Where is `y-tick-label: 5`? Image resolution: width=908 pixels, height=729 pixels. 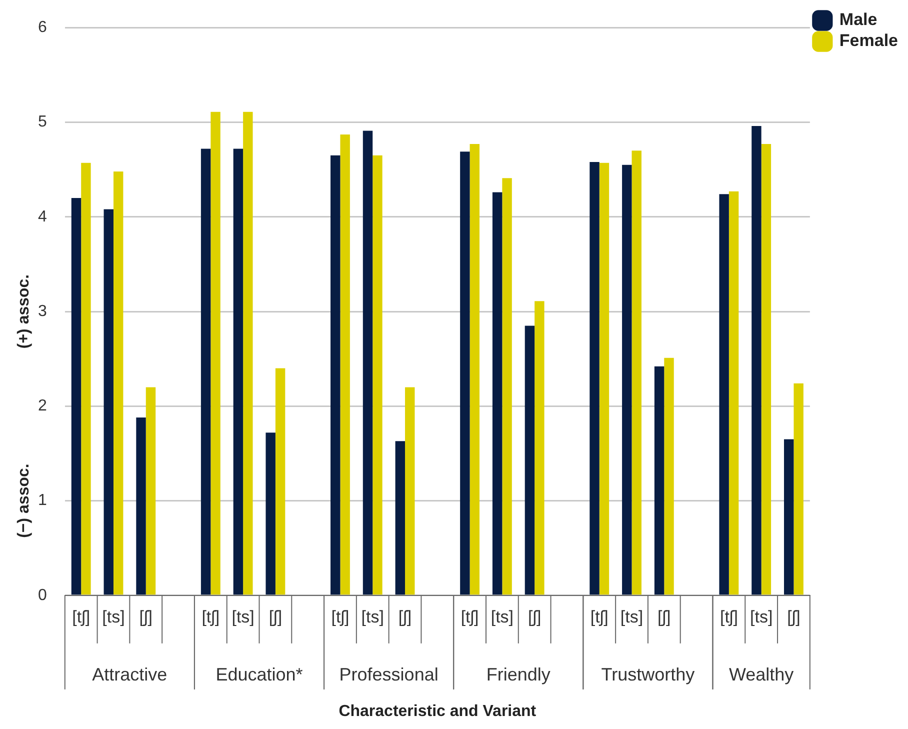
y-tick-label: 5 is located at coordinates (42, 122).